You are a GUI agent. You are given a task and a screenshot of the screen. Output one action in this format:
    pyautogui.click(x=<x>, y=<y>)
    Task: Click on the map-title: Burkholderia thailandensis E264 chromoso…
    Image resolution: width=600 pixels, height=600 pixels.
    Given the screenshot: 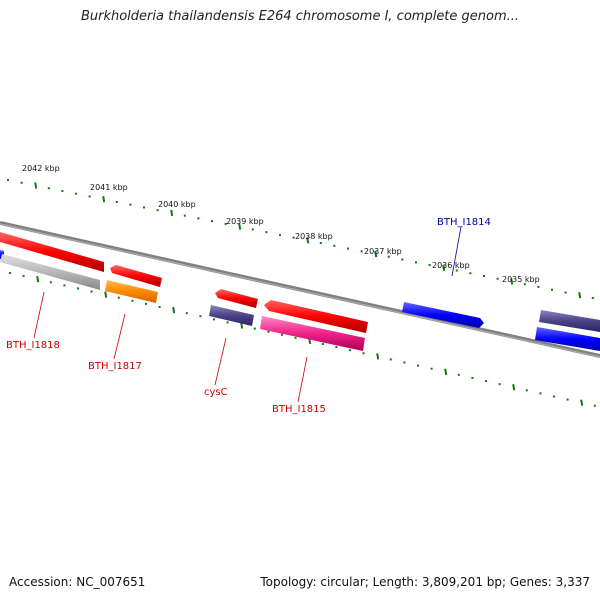 What is the action you would take?
    pyautogui.click(x=300, y=16)
    